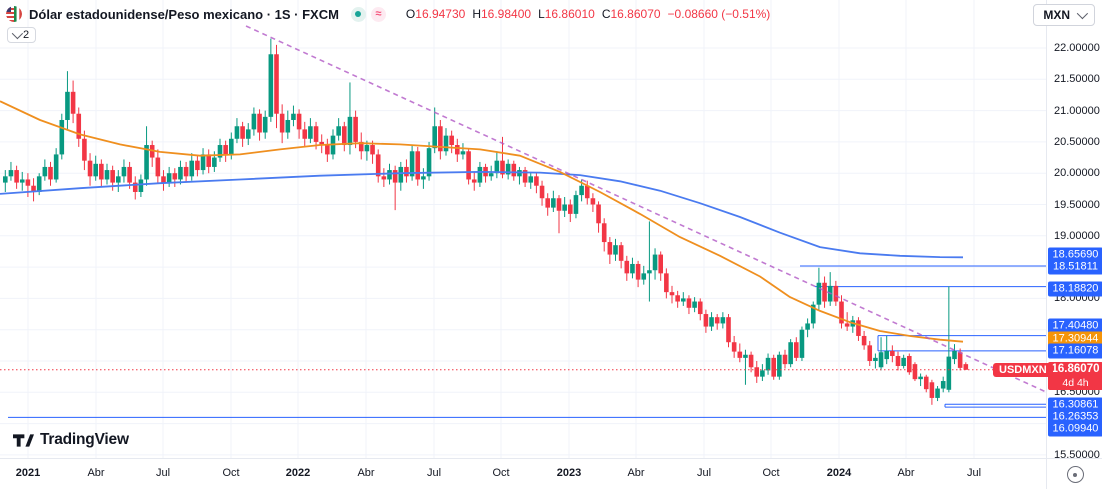 The height and width of the screenshot is (489, 1102). Describe the element at coordinates (23, 440) in the screenshot. I see `tradingview-logo-icon` at that location.